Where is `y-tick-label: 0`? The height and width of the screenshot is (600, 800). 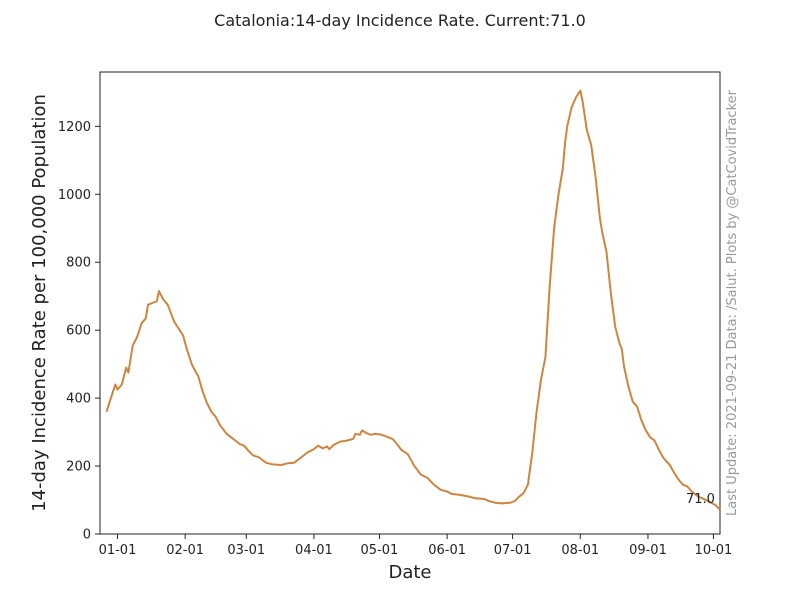
y-tick-label: 0 is located at coordinates (87, 535).